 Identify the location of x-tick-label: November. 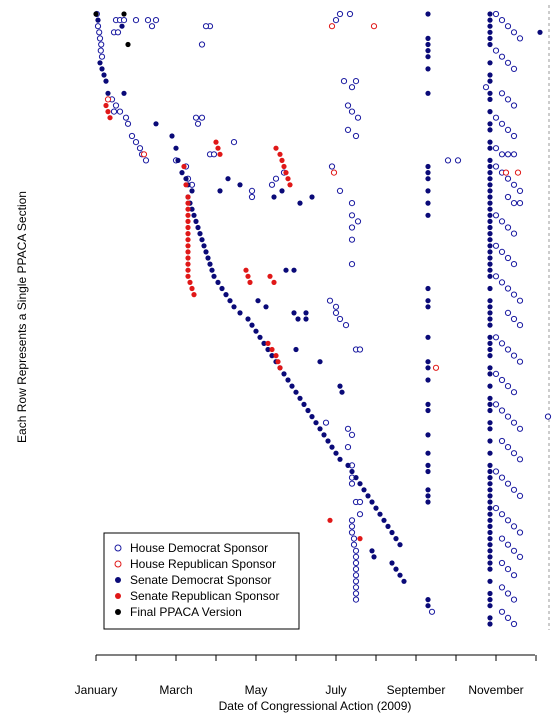
(495, 690).